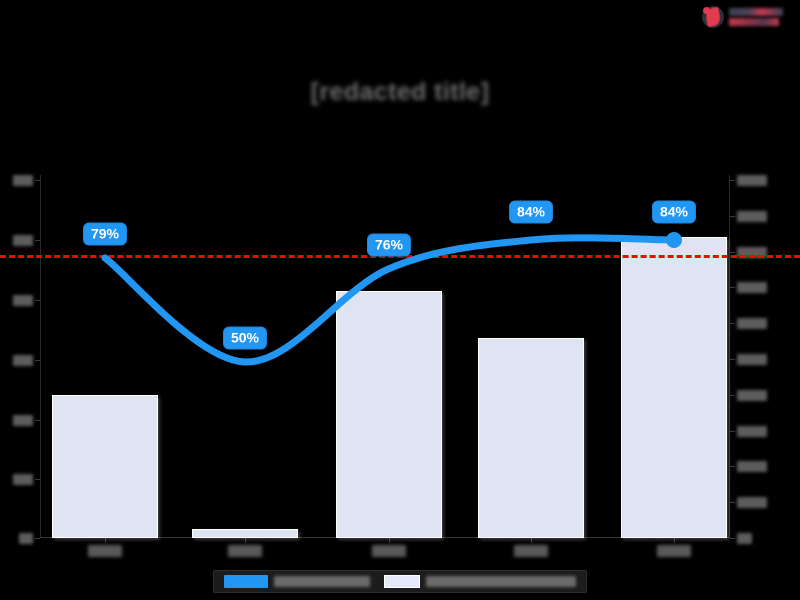  What do you see at coordinates (400, 92) in the screenshot?
I see `chart-title: [redacted title]` at bounding box center [400, 92].